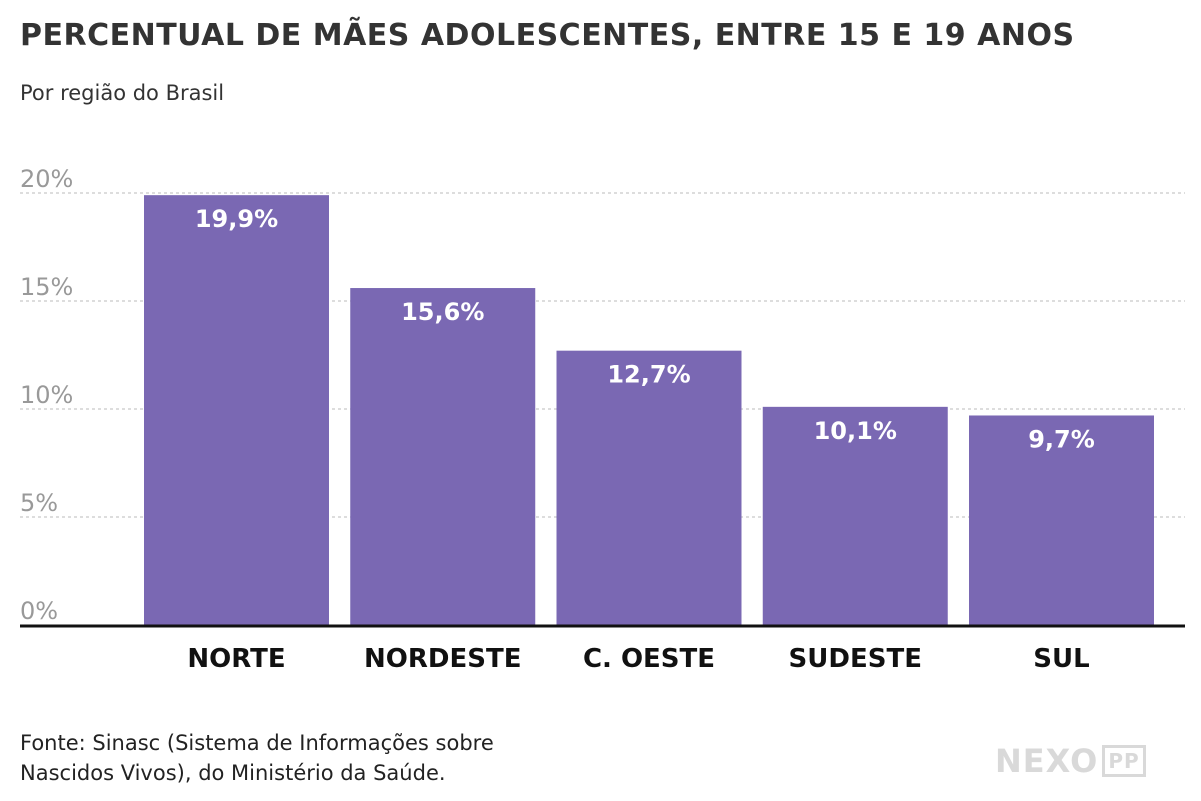 Image resolution: width=1201 pixels, height=801 pixels. What do you see at coordinates (1047, 761) in the screenshot?
I see `logo-text: NEXO` at bounding box center [1047, 761].